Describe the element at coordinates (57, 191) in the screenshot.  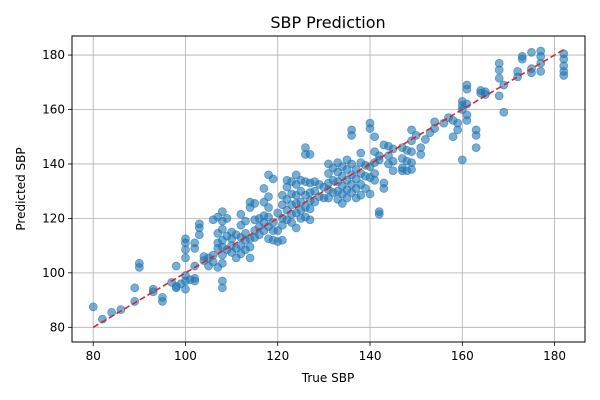
I see `y-axis-ticks: 80 100 120 140 160 180` at that location.